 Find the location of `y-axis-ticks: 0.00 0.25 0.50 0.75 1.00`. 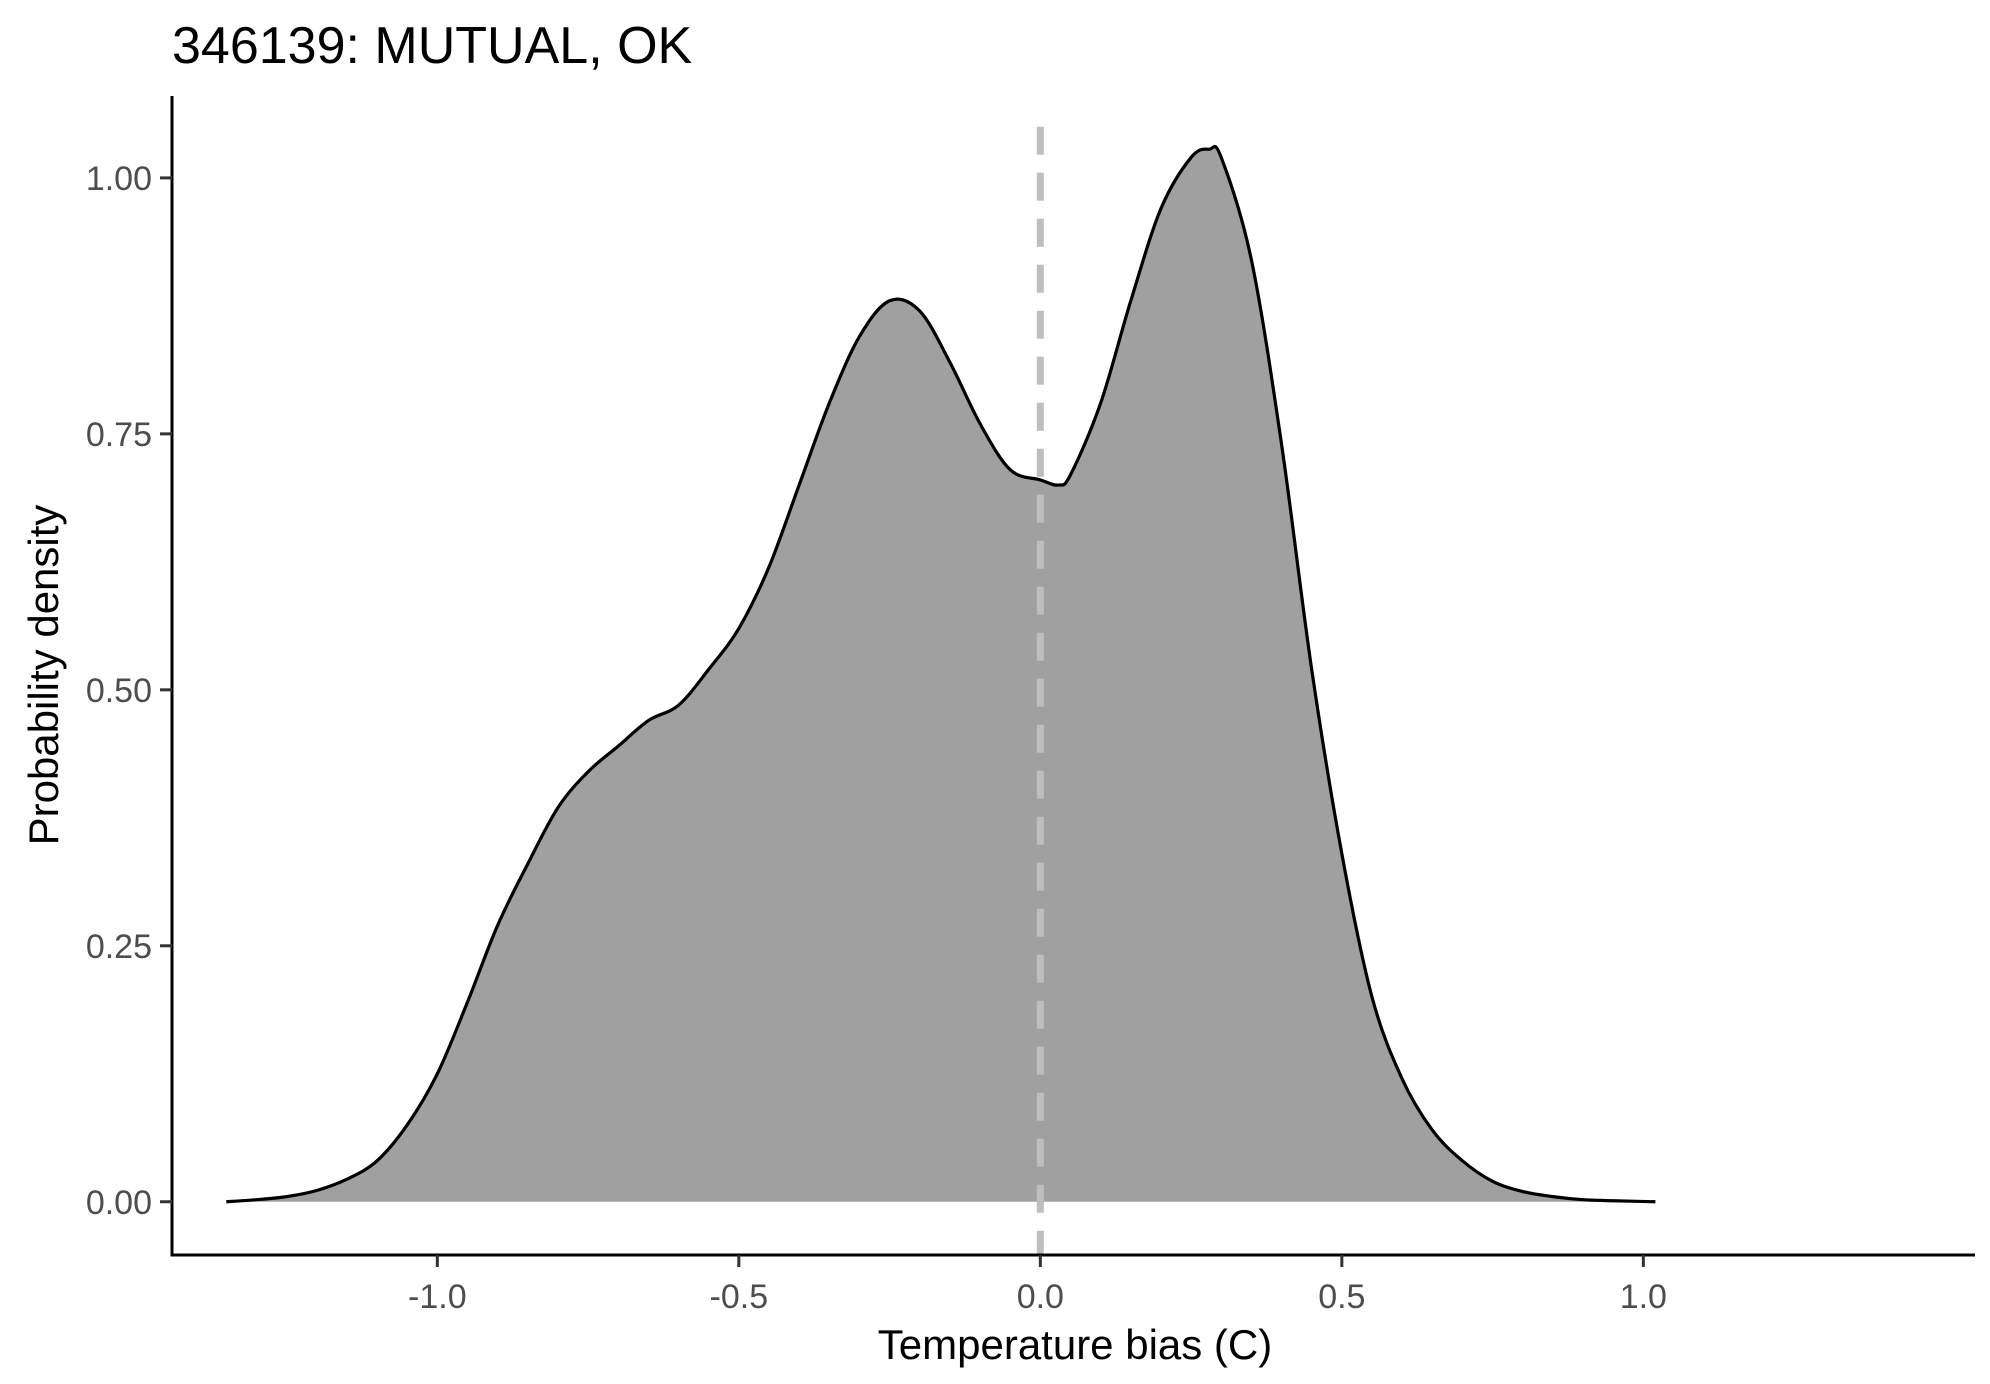

y-axis-ticks: 0.00 0.25 0.50 0.75 1.00 is located at coordinates (129, 691).